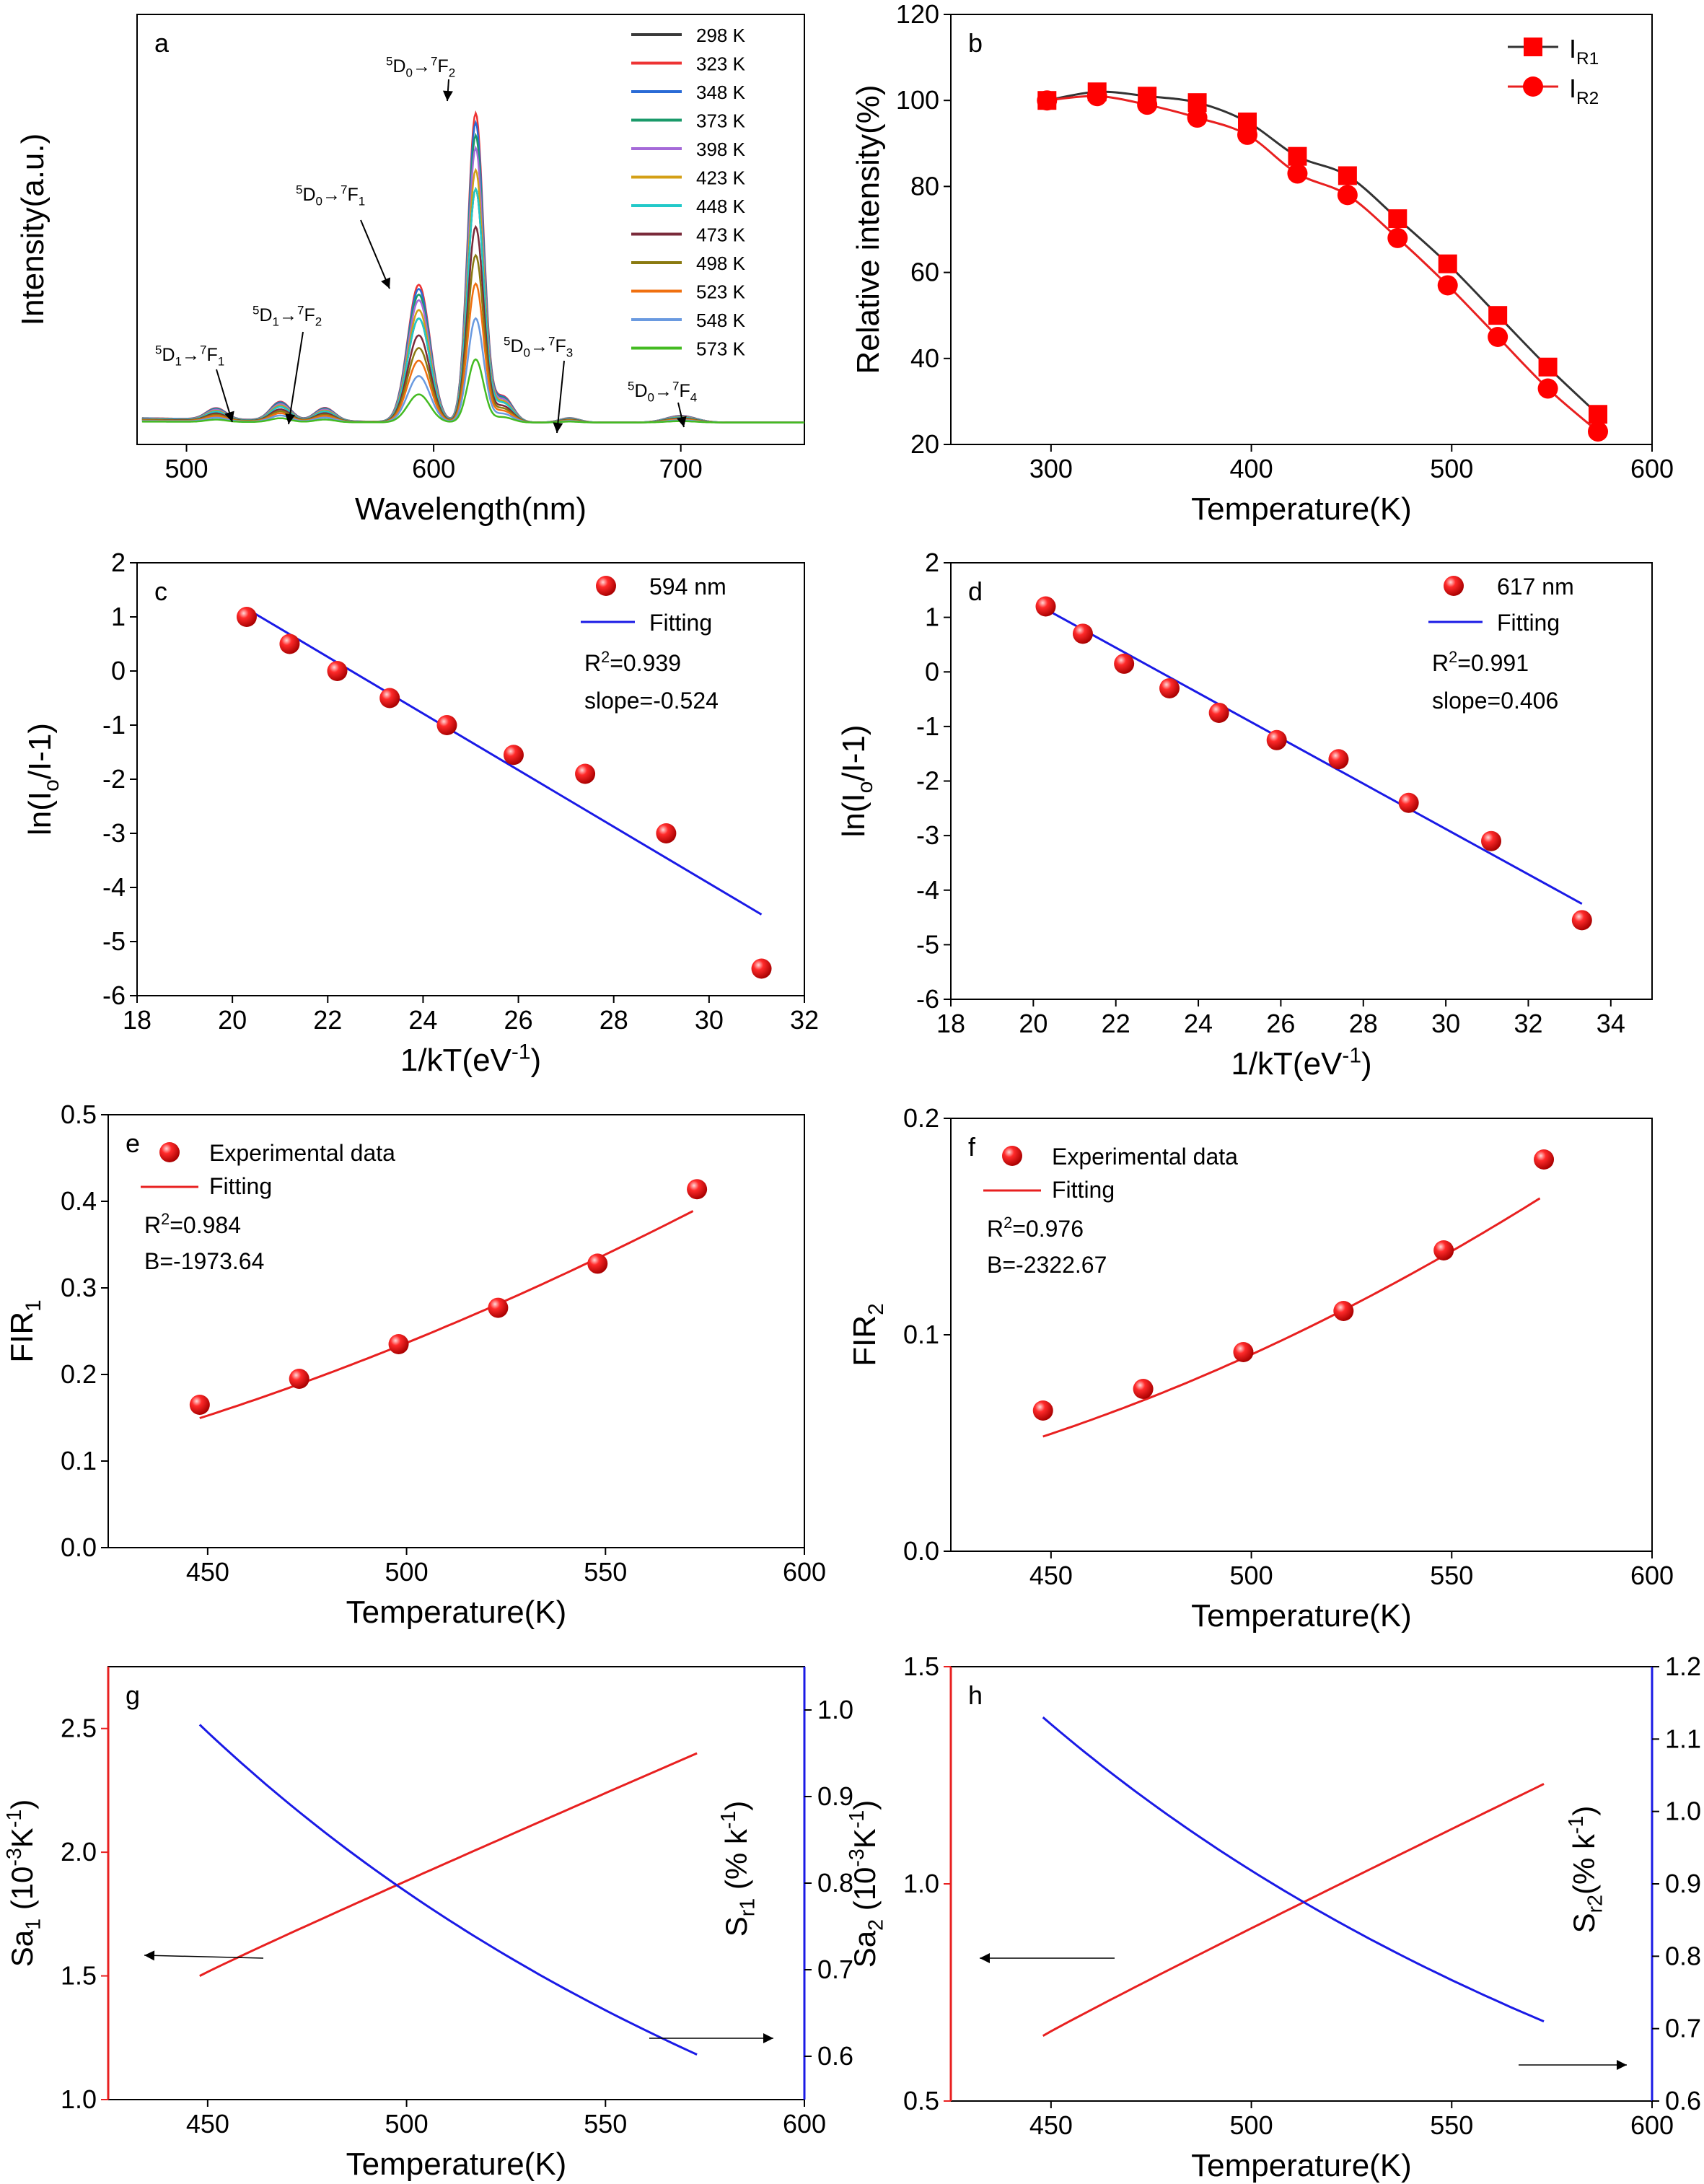 This screenshot has height=2184, width=1704. What do you see at coordinates (721, 349) in the screenshot?
I see `legend-label: 573 K` at bounding box center [721, 349].